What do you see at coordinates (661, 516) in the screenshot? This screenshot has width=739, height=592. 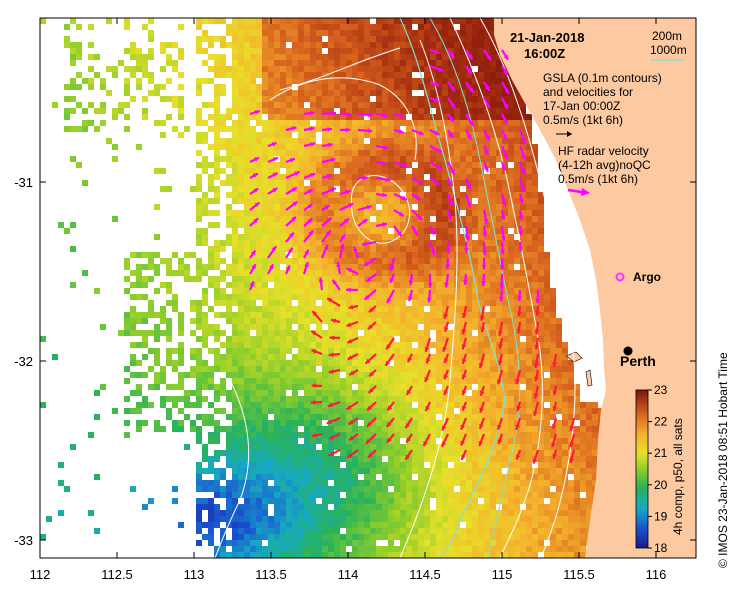 I see `colorbar-tick-label: 19` at bounding box center [661, 516].